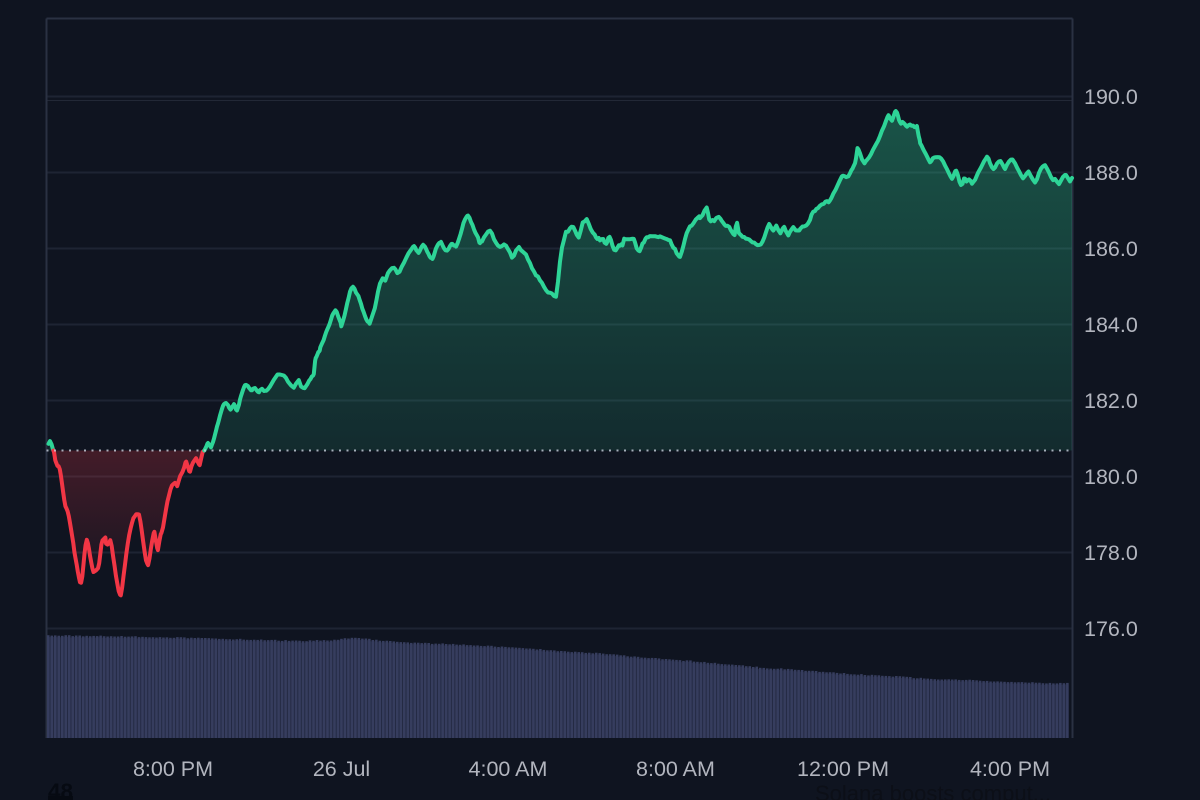 This screenshot has width=1200, height=800. Describe the element at coordinates (843, 769) in the screenshot. I see `svg-text: 12:00 PM` at that location.